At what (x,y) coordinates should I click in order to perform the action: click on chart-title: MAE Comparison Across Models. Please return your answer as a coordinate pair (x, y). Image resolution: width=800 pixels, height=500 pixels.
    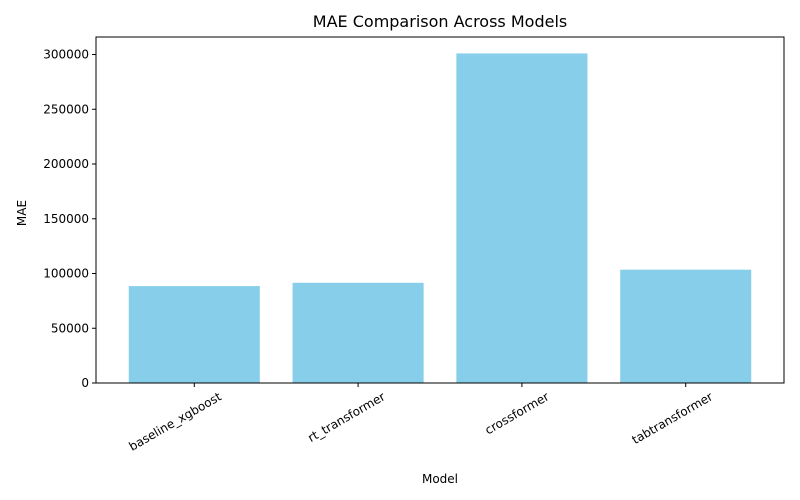
    Looking at the image, I should click on (440, 21).